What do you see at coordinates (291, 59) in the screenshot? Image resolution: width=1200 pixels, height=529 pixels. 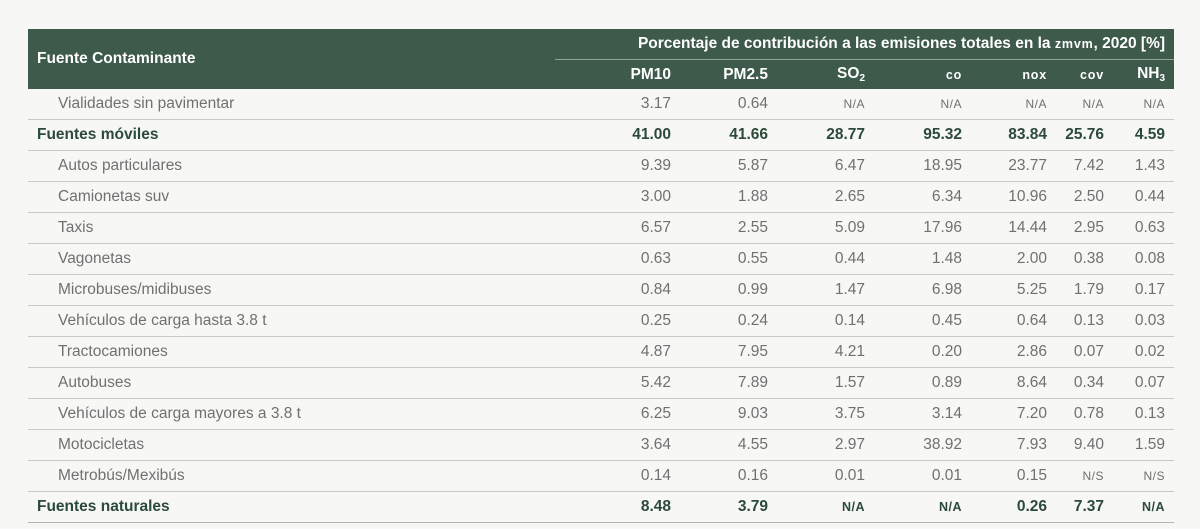 I see `source-column-header: Fuente Contaminante` at bounding box center [291, 59].